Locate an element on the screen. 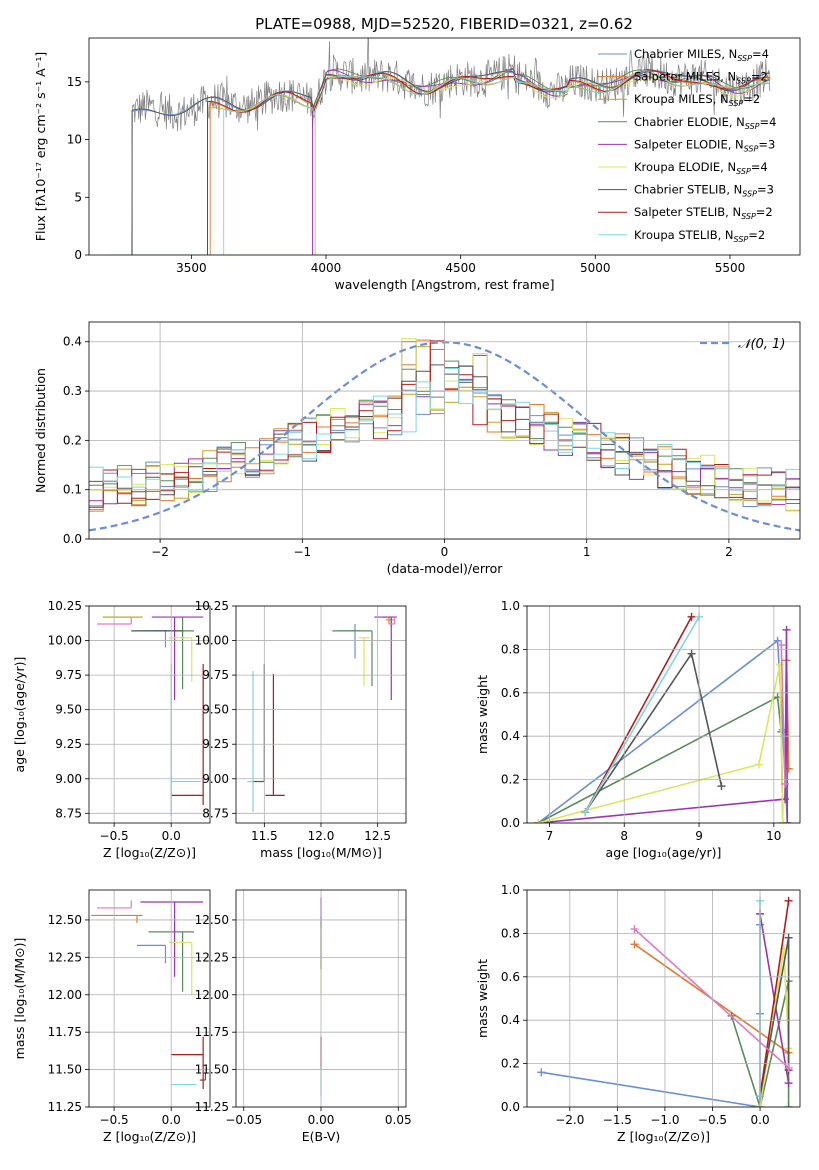 This screenshot has width=819, height=1170. legend-entry: Salpeter ELODIE, NSSP=3 is located at coordinates (686, 145).